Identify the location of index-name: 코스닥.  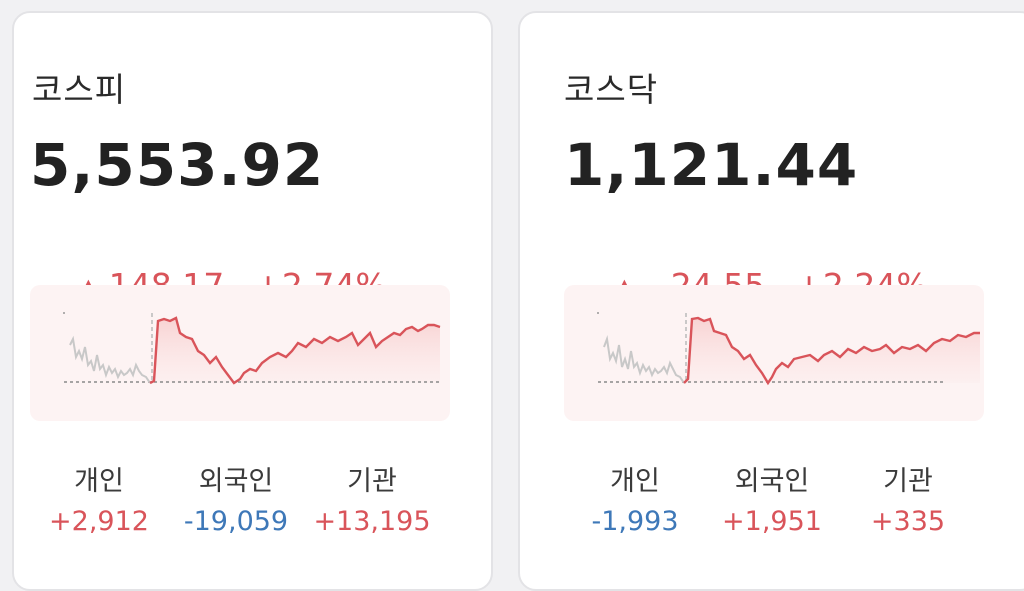
(611, 89).